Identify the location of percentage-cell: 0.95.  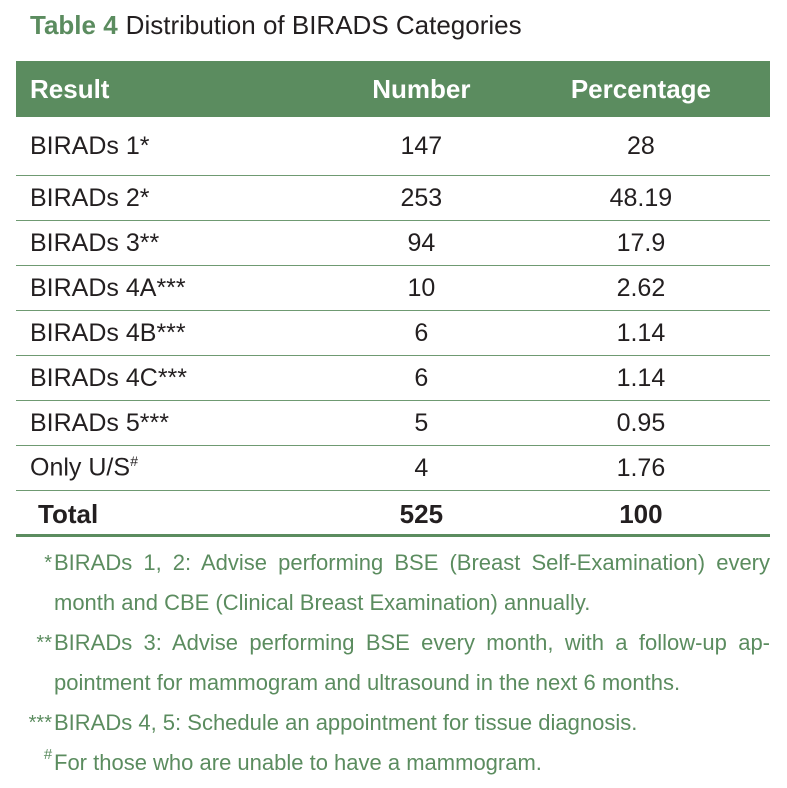
(640, 423).